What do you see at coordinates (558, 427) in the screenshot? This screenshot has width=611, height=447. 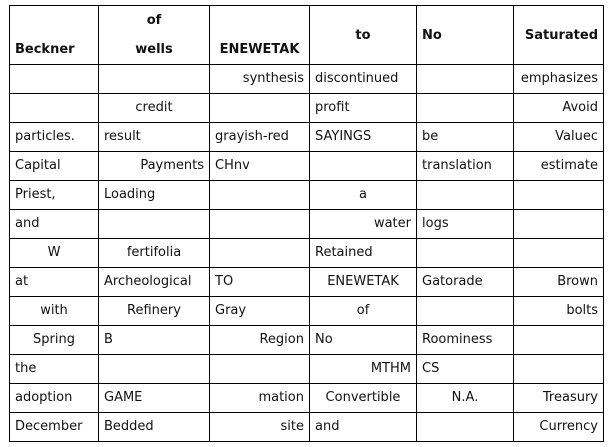 I see `table-cell: Currency` at bounding box center [558, 427].